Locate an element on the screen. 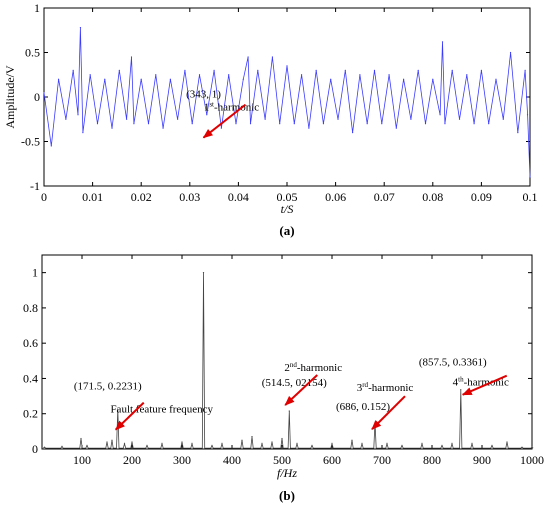 This screenshot has width=550, height=510. chart-a-xtick-label: 0.03 is located at coordinates (189, 197).